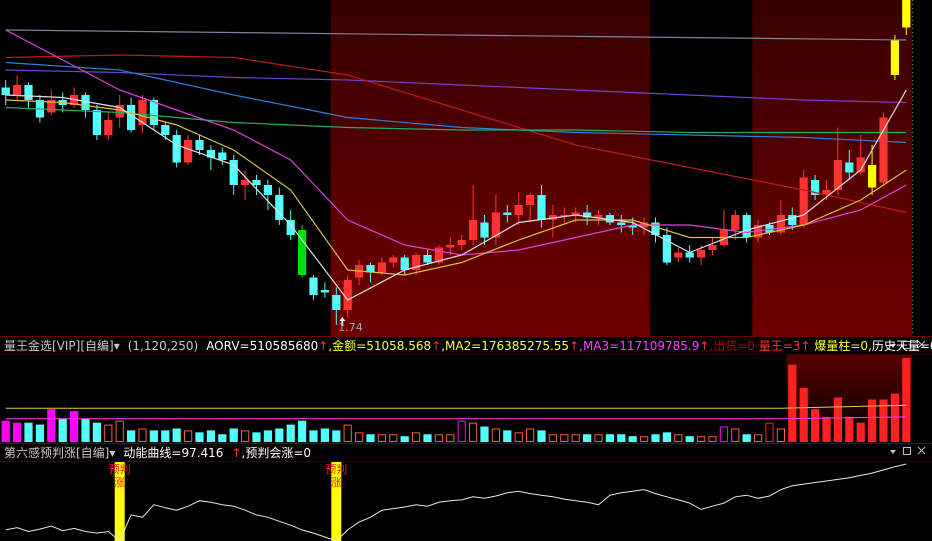  What do you see at coordinates (173, 453) in the screenshot?
I see `indicator-legend-item: 动能曲线=97.416` at bounding box center [173, 453].